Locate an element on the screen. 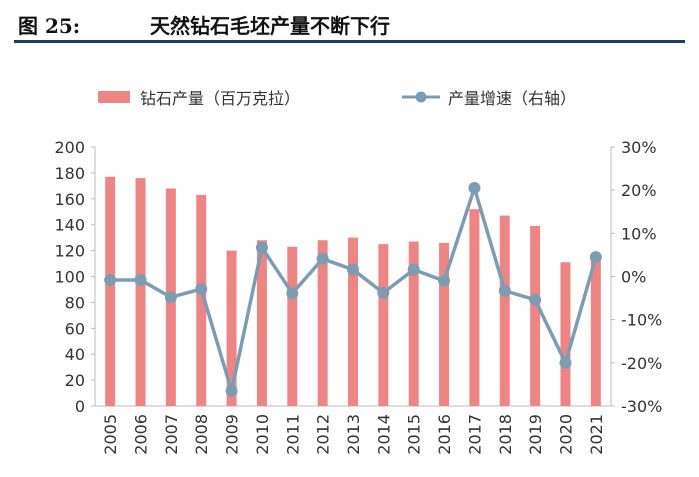  right-tick-label: 10% is located at coordinates (639, 233).